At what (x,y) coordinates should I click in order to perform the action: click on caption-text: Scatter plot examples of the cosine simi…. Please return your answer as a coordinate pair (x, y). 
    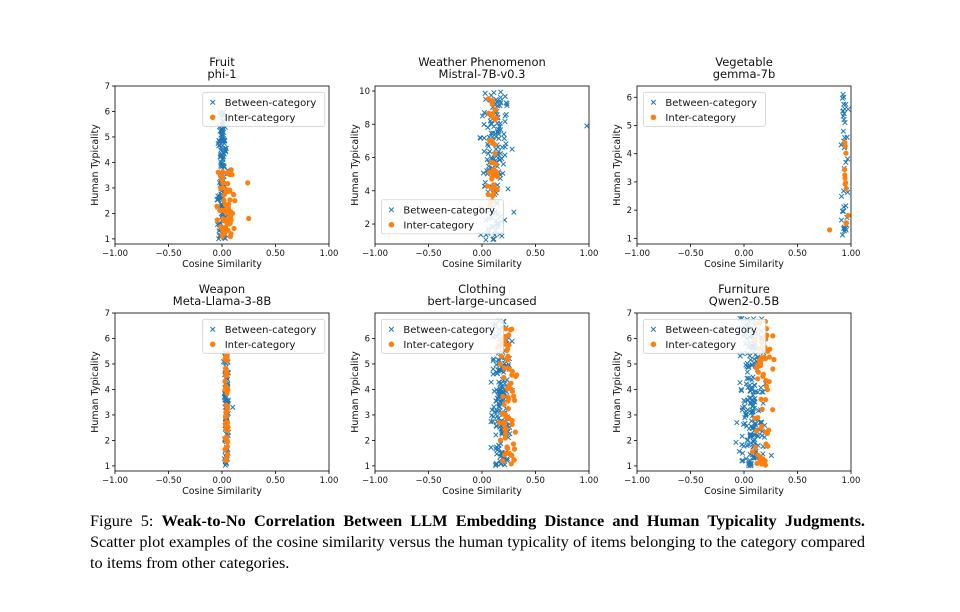
    Looking at the image, I should click on (477, 552).